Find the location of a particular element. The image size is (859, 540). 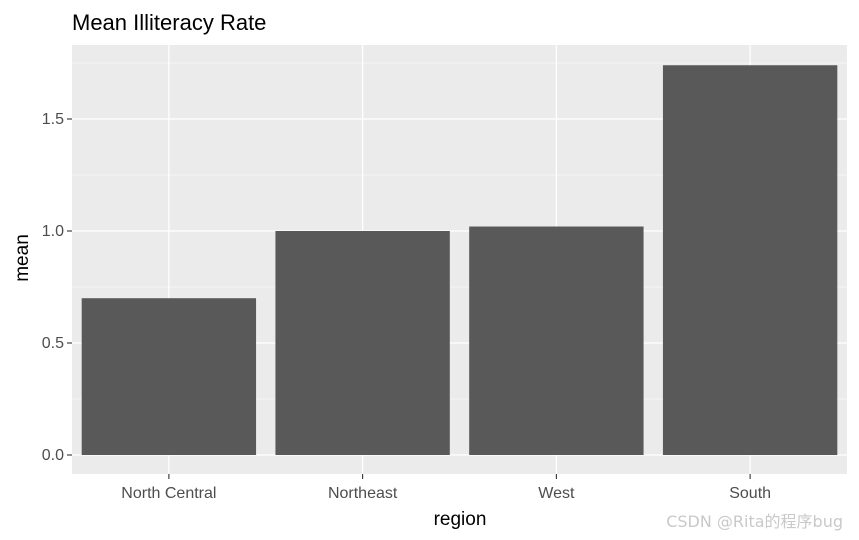

watermark-text: CSDN @Rita的程序bug is located at coordinates (754, 521).